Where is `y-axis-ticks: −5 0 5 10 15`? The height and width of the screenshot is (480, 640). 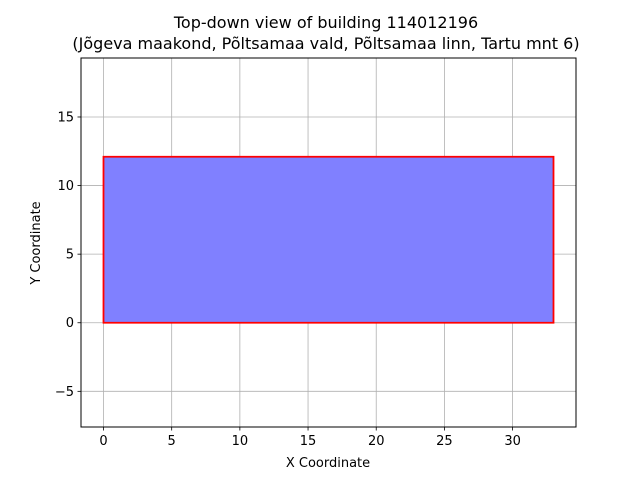 y-axis-ticks: −5 0 5 10 15 is located at coordinates (68, 255).